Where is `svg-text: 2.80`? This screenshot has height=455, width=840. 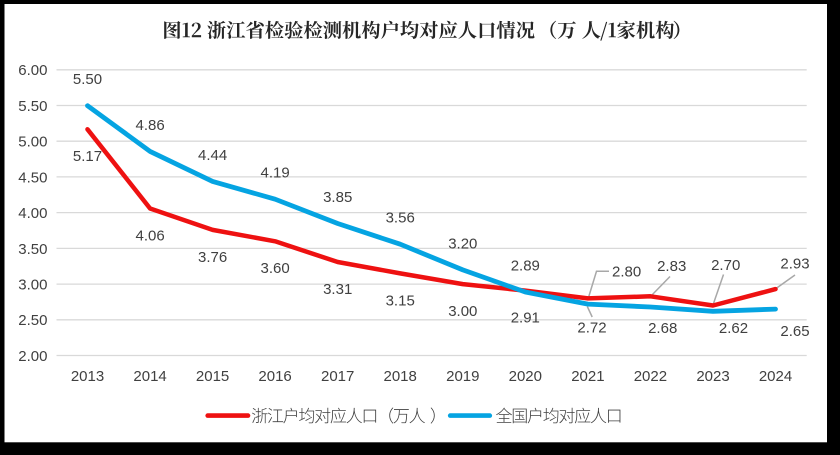 svg-text: 2.80 is located at coordinates (626, 271).